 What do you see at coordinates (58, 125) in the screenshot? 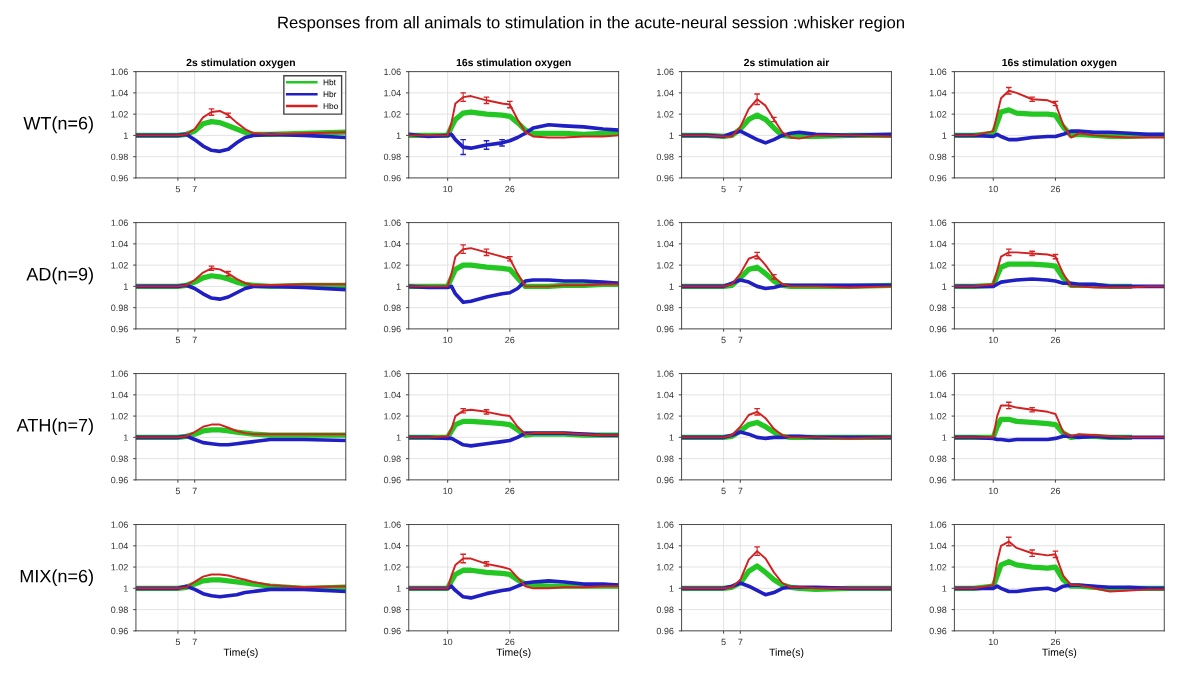
I see `y-axis-title: WT(n=6)` at bounding box center [58, 125].